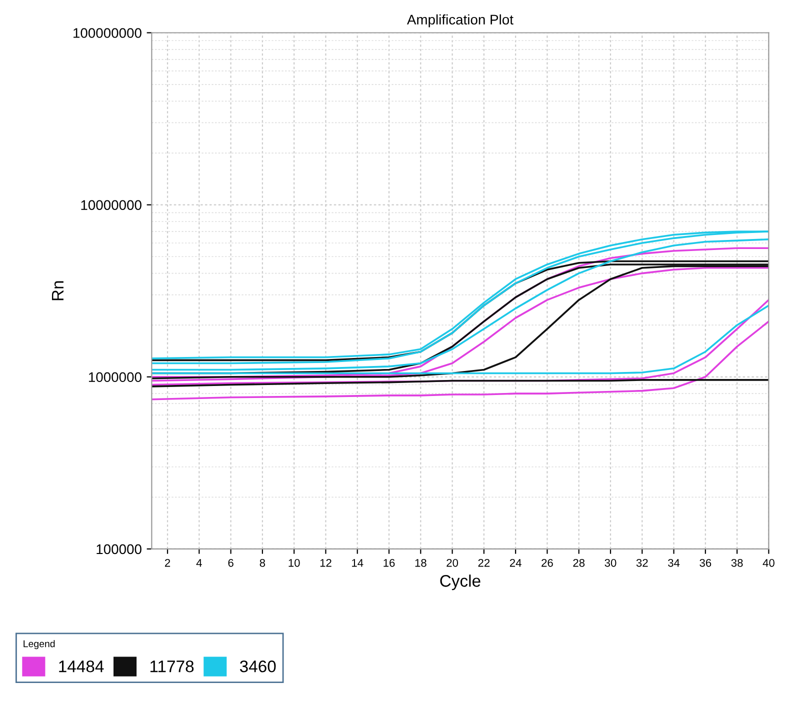 Image resolution: width=786 pixels, height=712 pixels. I want to click on y-tick-label: 100000000, so click(108, 33).